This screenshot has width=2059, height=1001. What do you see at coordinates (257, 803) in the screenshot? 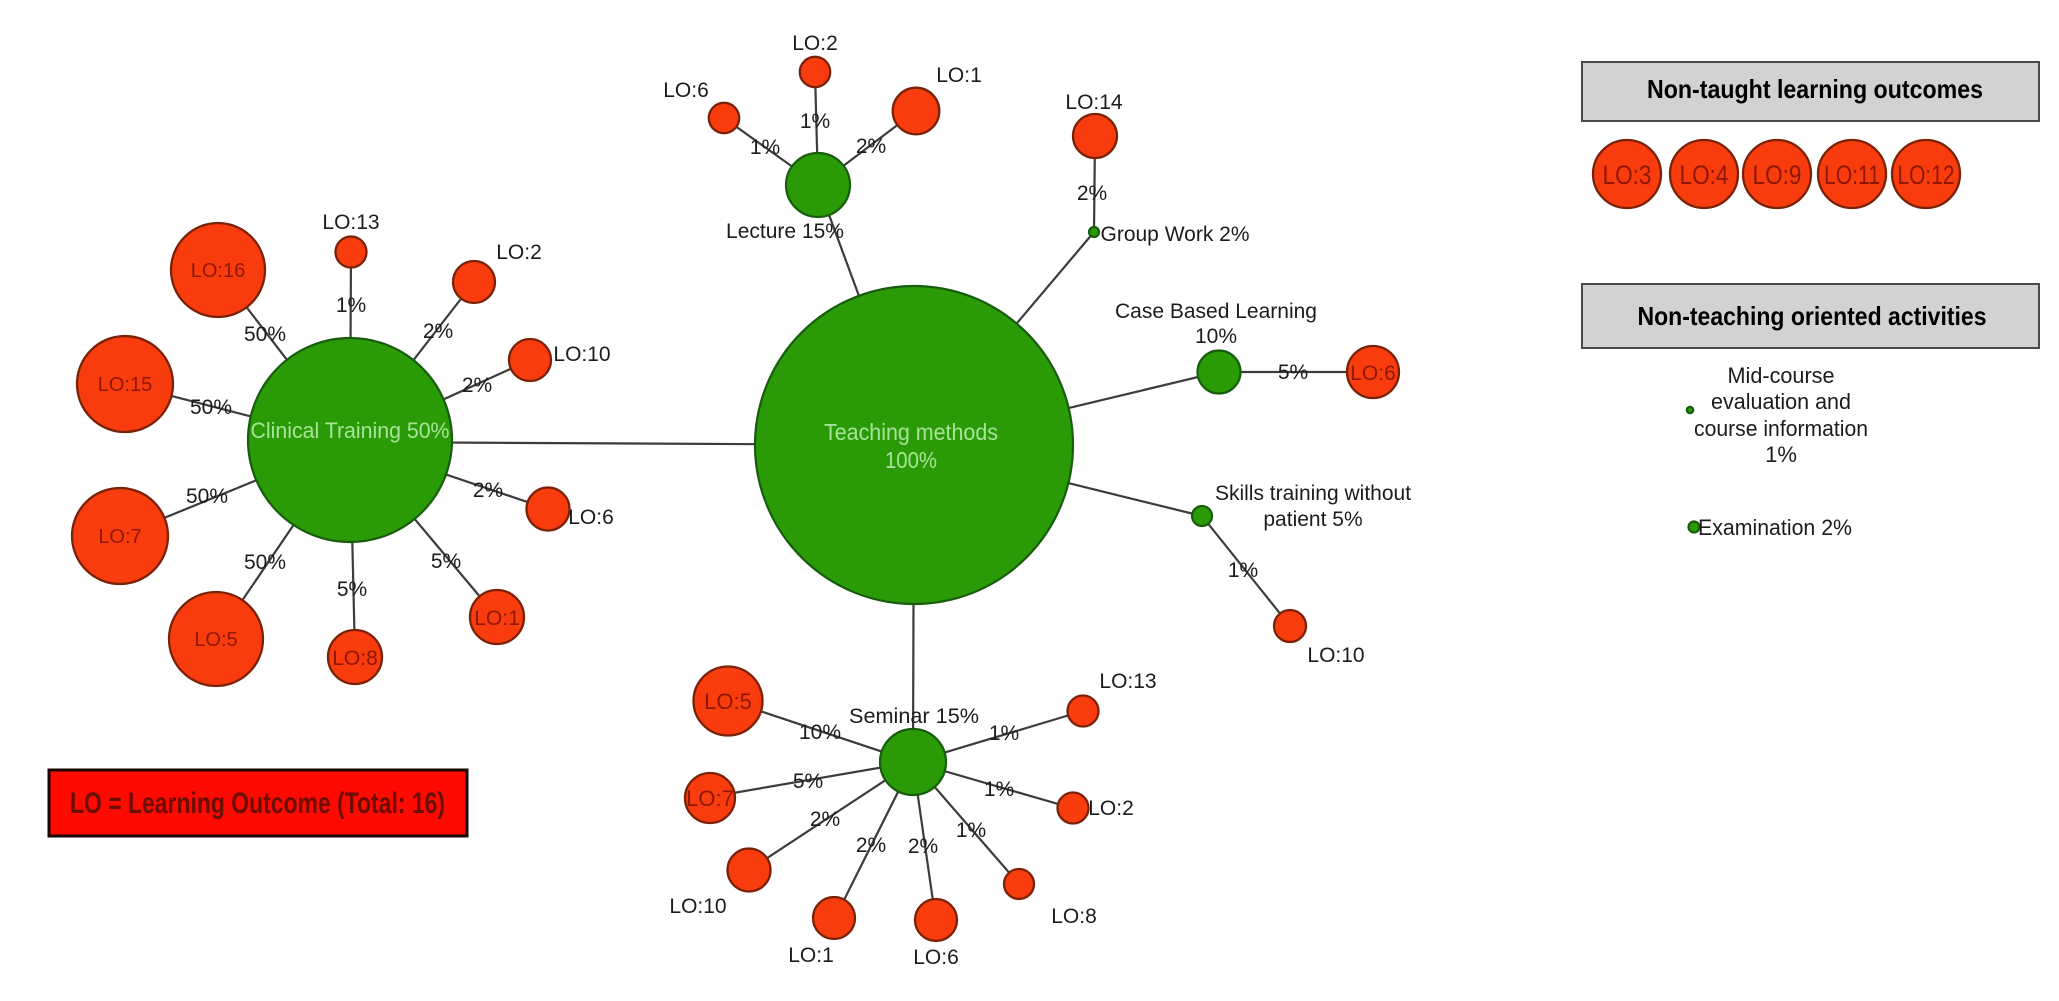
I see `svg-text:LO = Learning Outcome (Total:: LO = Learning Outcome (Total: 16)` at bounding box center [257, 803].